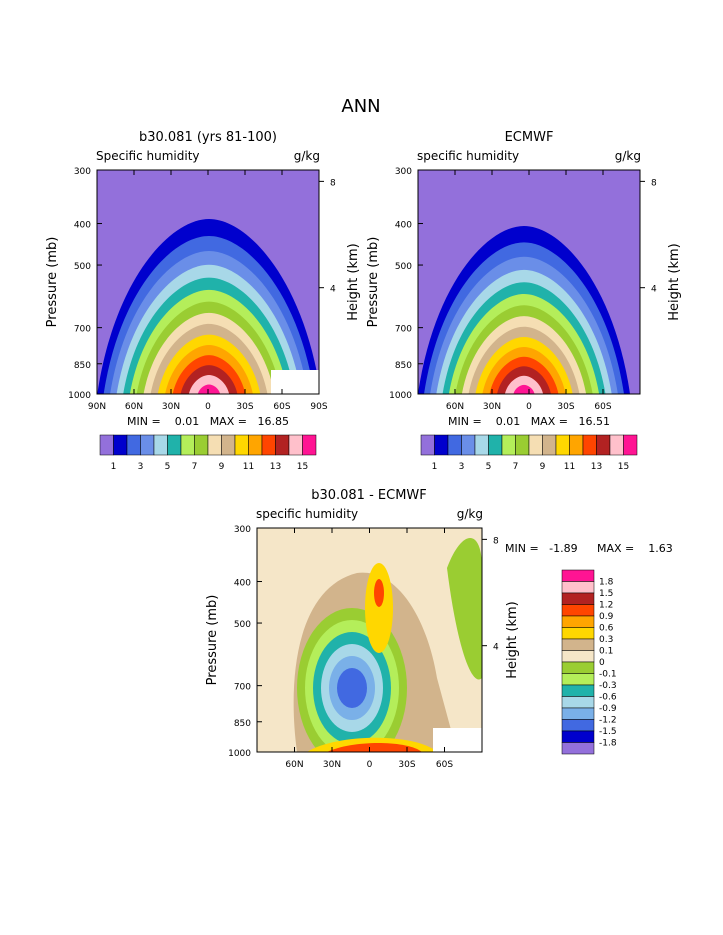 The height and width of the screenshot is (935, 723). What do you see at coordinates (307, 514) in the screenshot?
I see `panel-diff-subtitle-left: specific humidity` at bounding box center [307, 514].